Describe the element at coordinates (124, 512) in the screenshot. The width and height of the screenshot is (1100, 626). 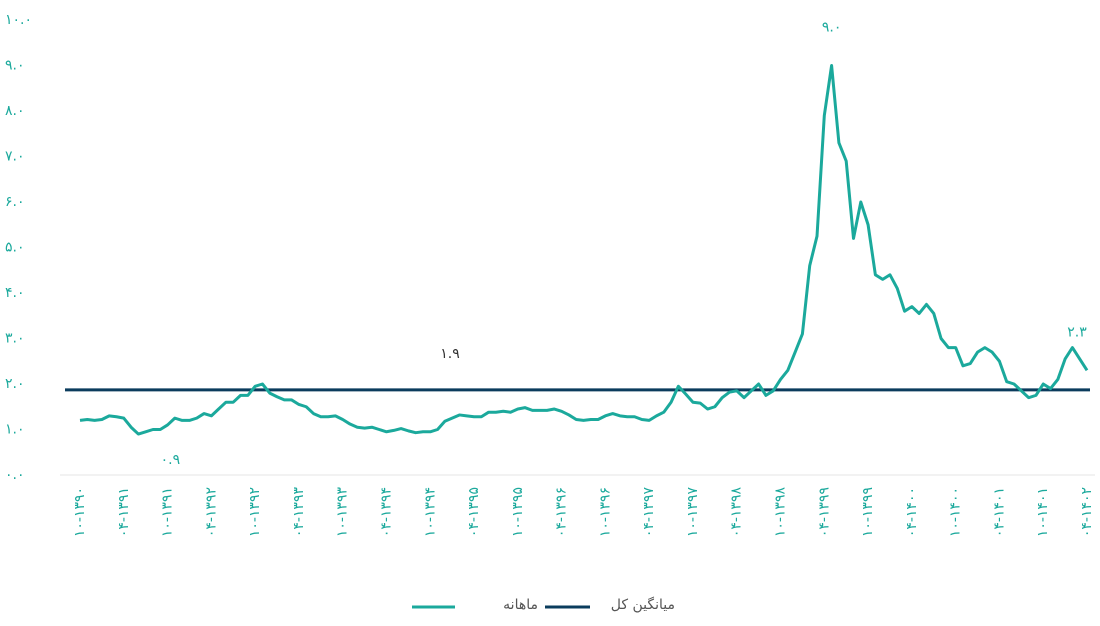
I see `x-tick-label: ۰۴-۱۳۹۱` at that location.